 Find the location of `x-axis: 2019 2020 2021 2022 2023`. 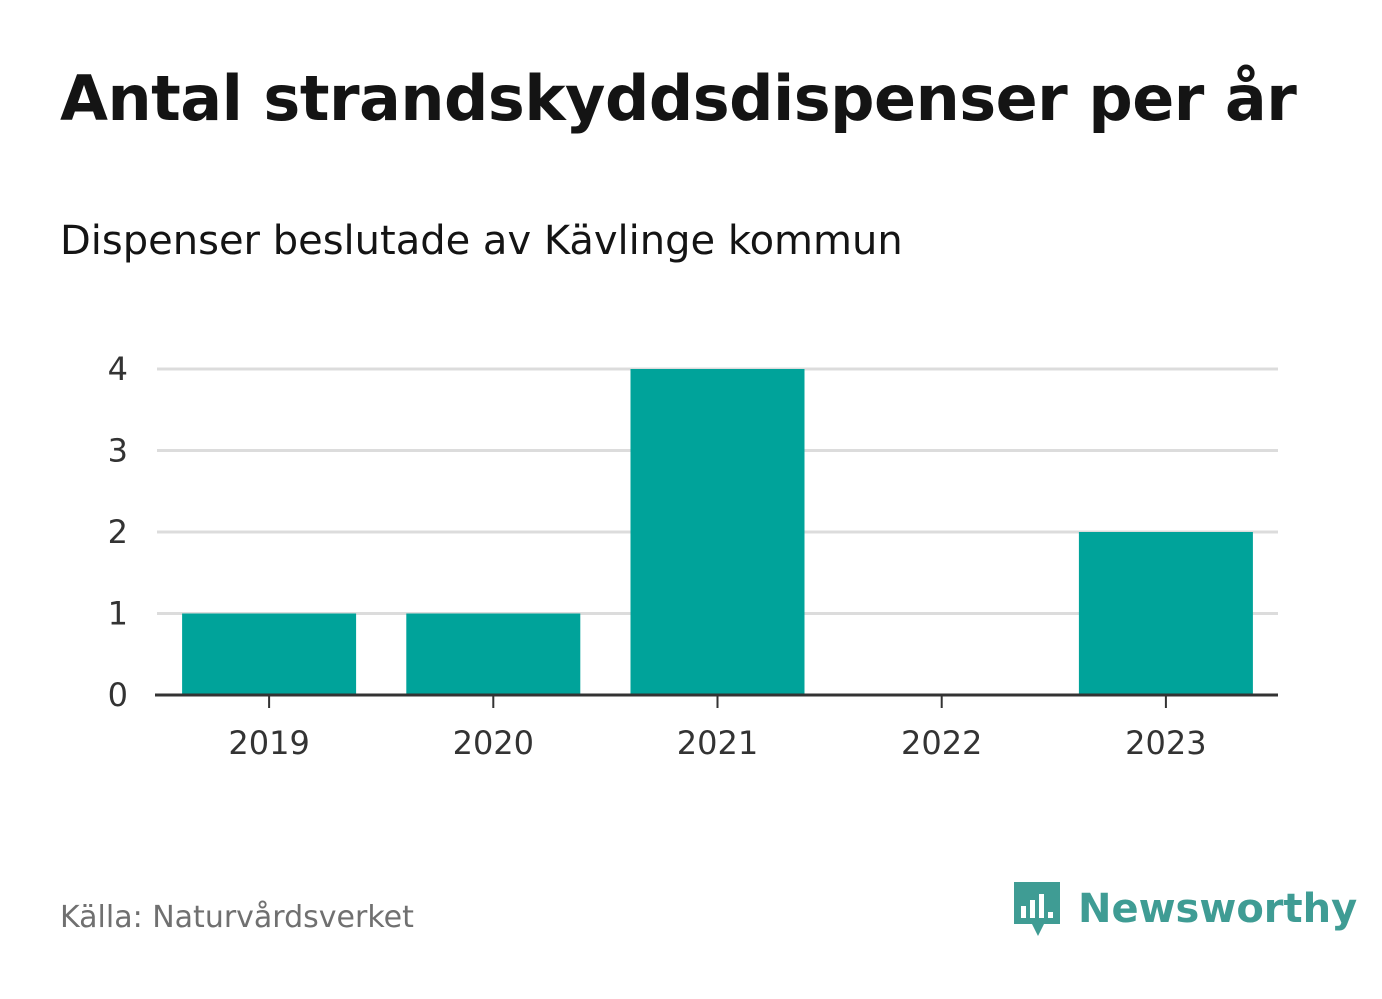

x-axis: 2019 2020 2021 2022 2023 is located at coordinates (716, 727).